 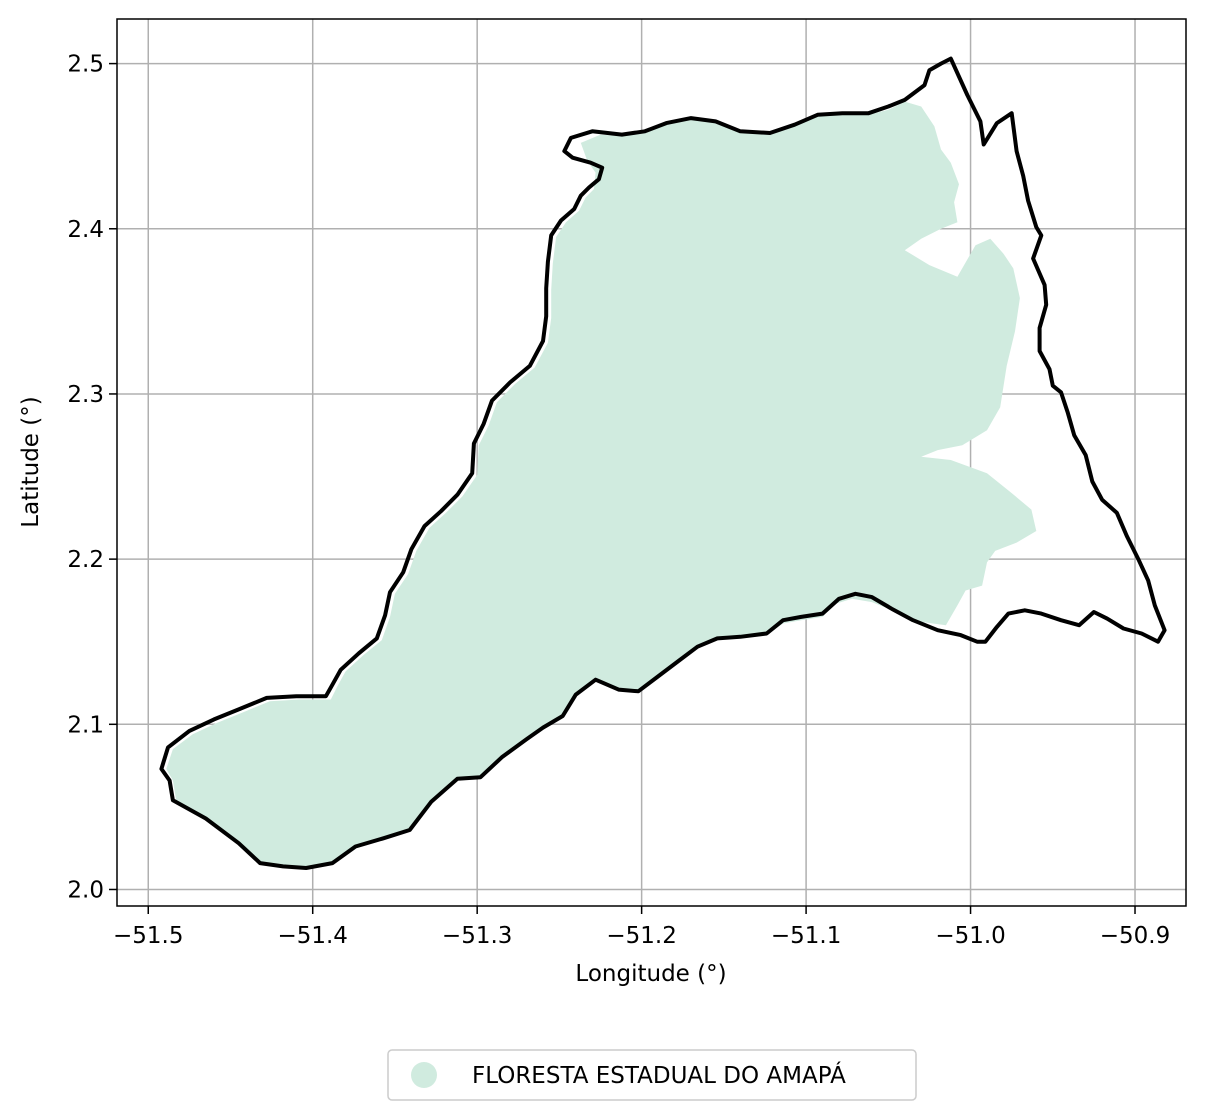 I want to click on x-axis-ticks: −51.5 −51.4 −51.3 −51.2 −51.1 −51.0 −50.9, so click(x=641, y=927).